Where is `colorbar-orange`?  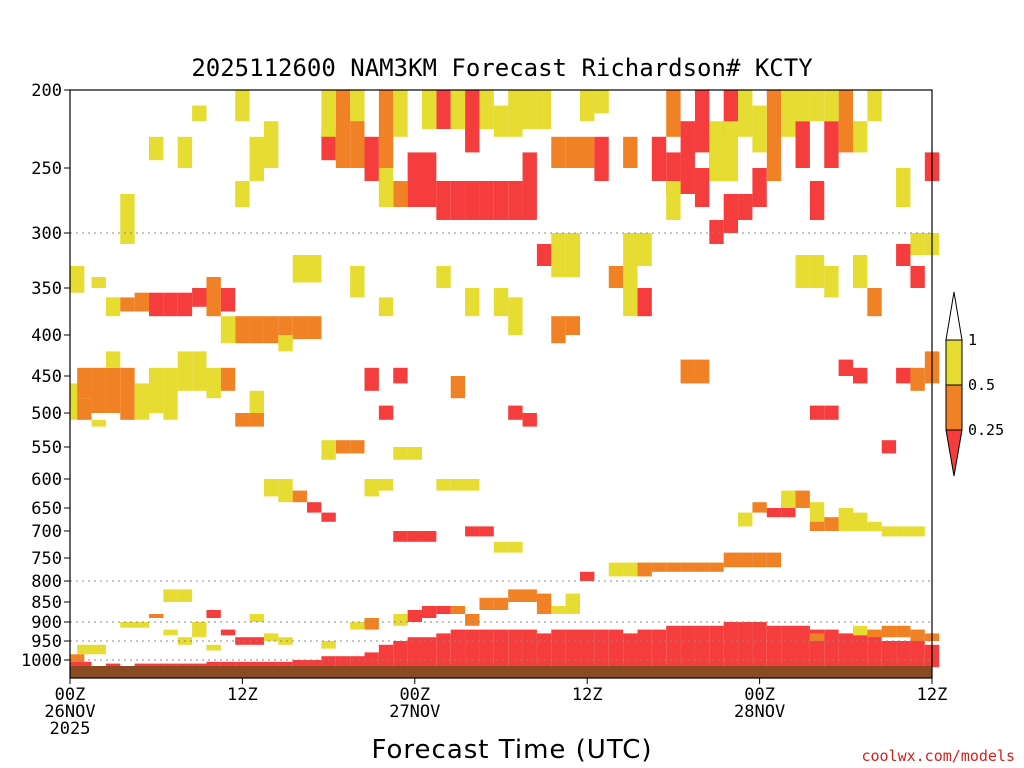 colorbar-orange is located at coordinates (954, 407).